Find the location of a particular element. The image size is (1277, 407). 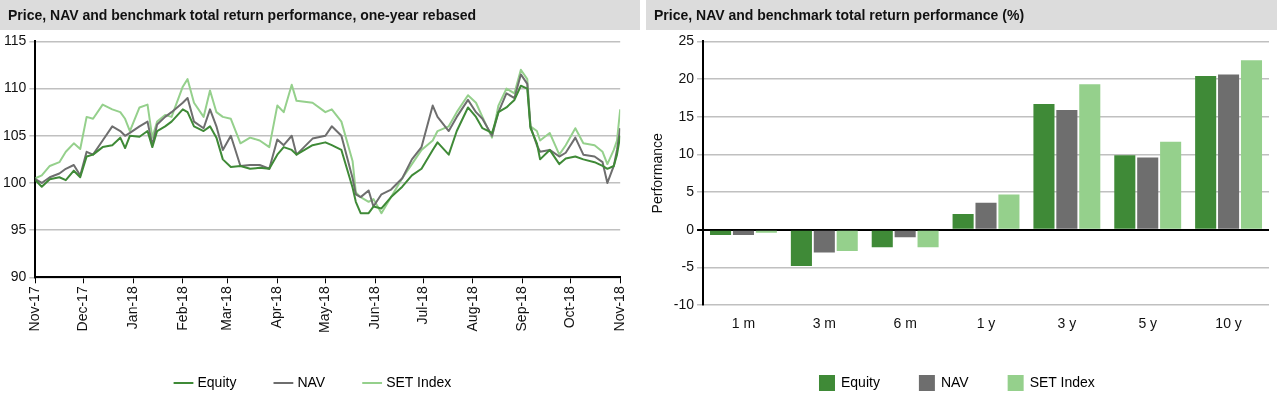

y-tick-label: 10 is located at coordinates (686, 153).